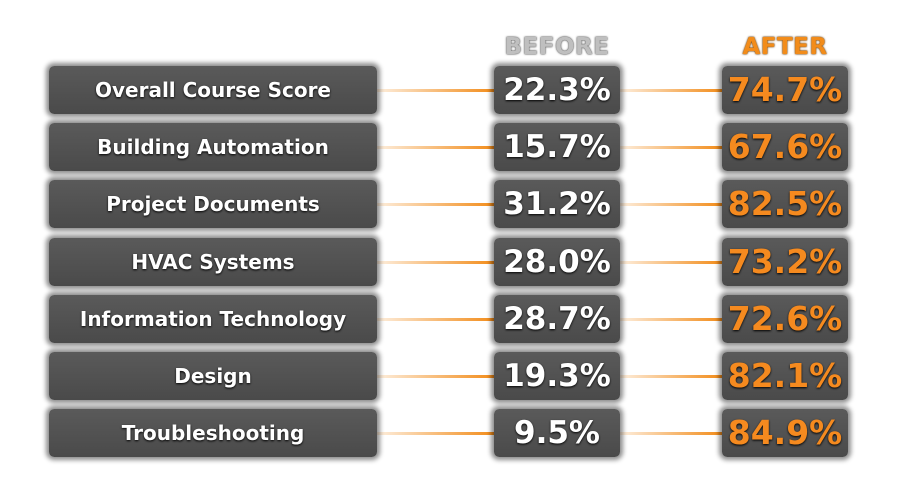 Image resolution: width=899 pixels, height=501 pixels. Describe the element at coordinates (213, 433) in the screenshot. I see `category-label: Troubleshooting` at that location.